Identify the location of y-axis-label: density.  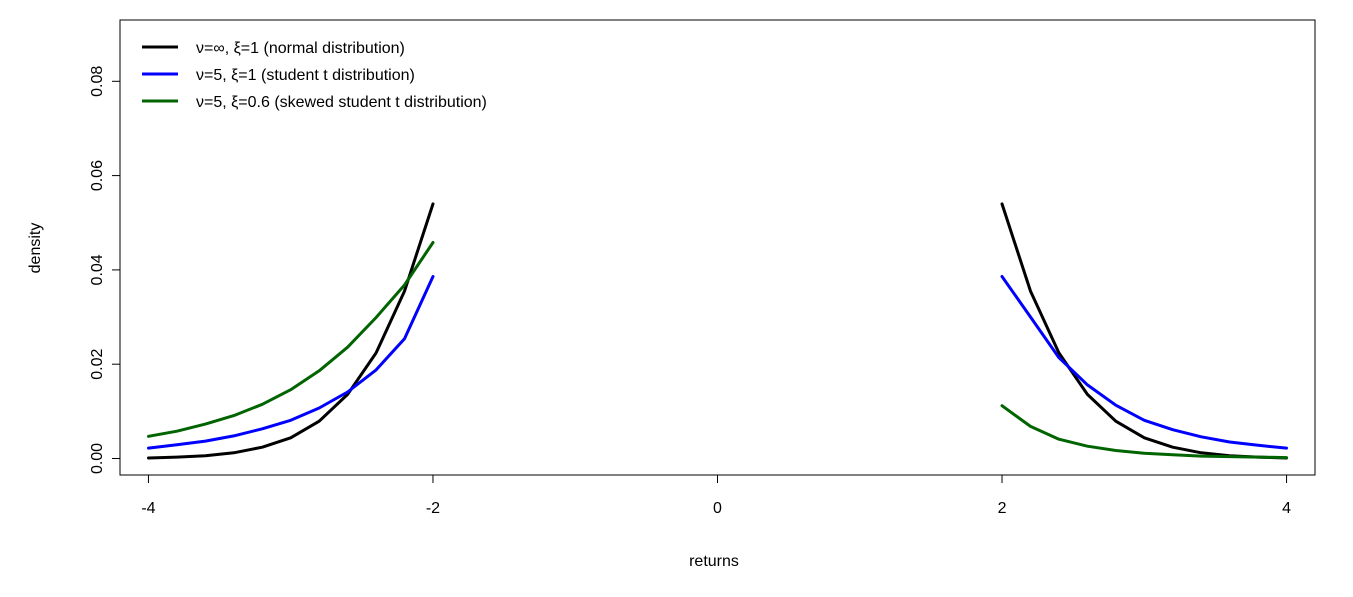
(35, 248).